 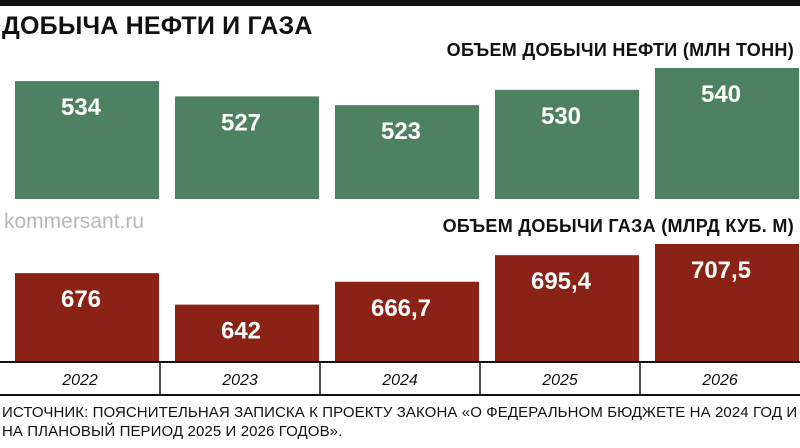 What do you see at coordinates (559, 380) in the screenshot?
I see `year-label-2025: 2025` at bounding box center [559, 380].